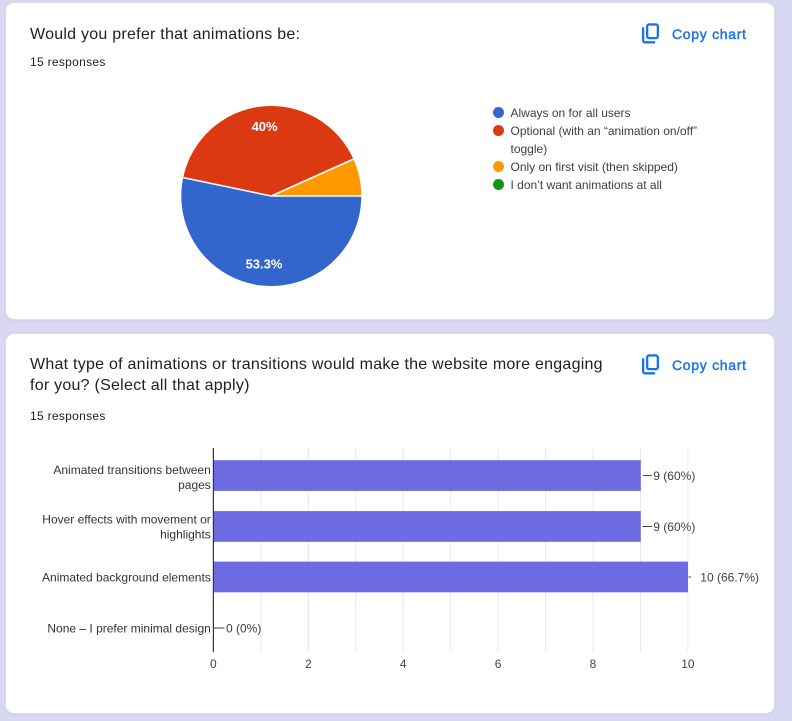 This screenshot has height=721, width=792. Describe the element at coordinates (213, 664) in the screenshot. I see `svg-text: 0` at that location.